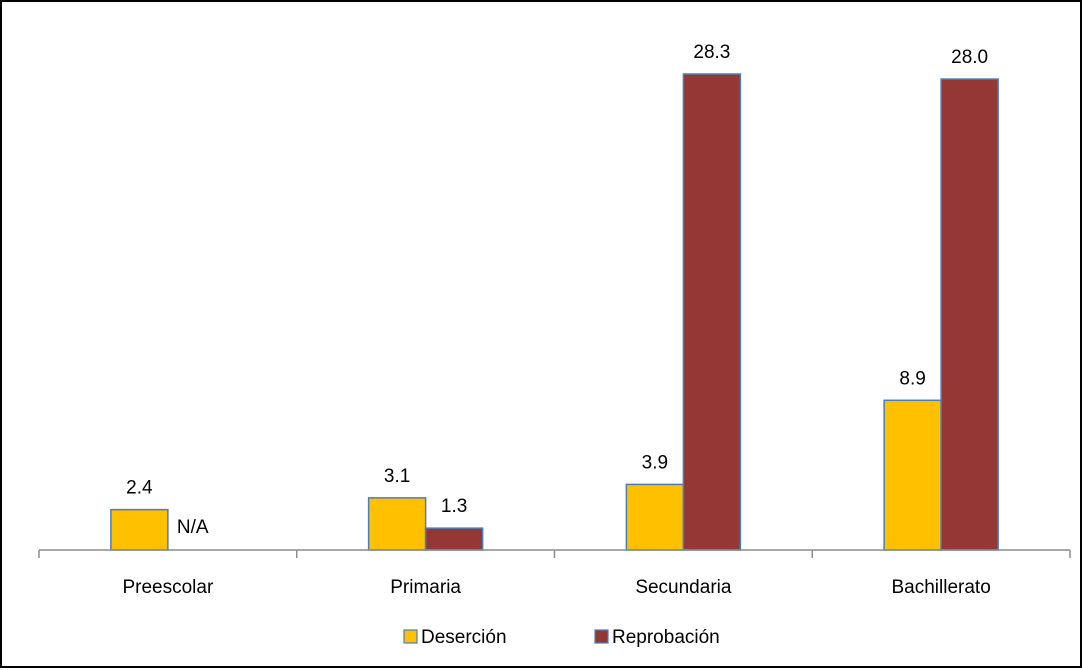  Describe the element at coordinates (655, 517) in the screenshot. I see `bar-desercion-secundaria` at that location.